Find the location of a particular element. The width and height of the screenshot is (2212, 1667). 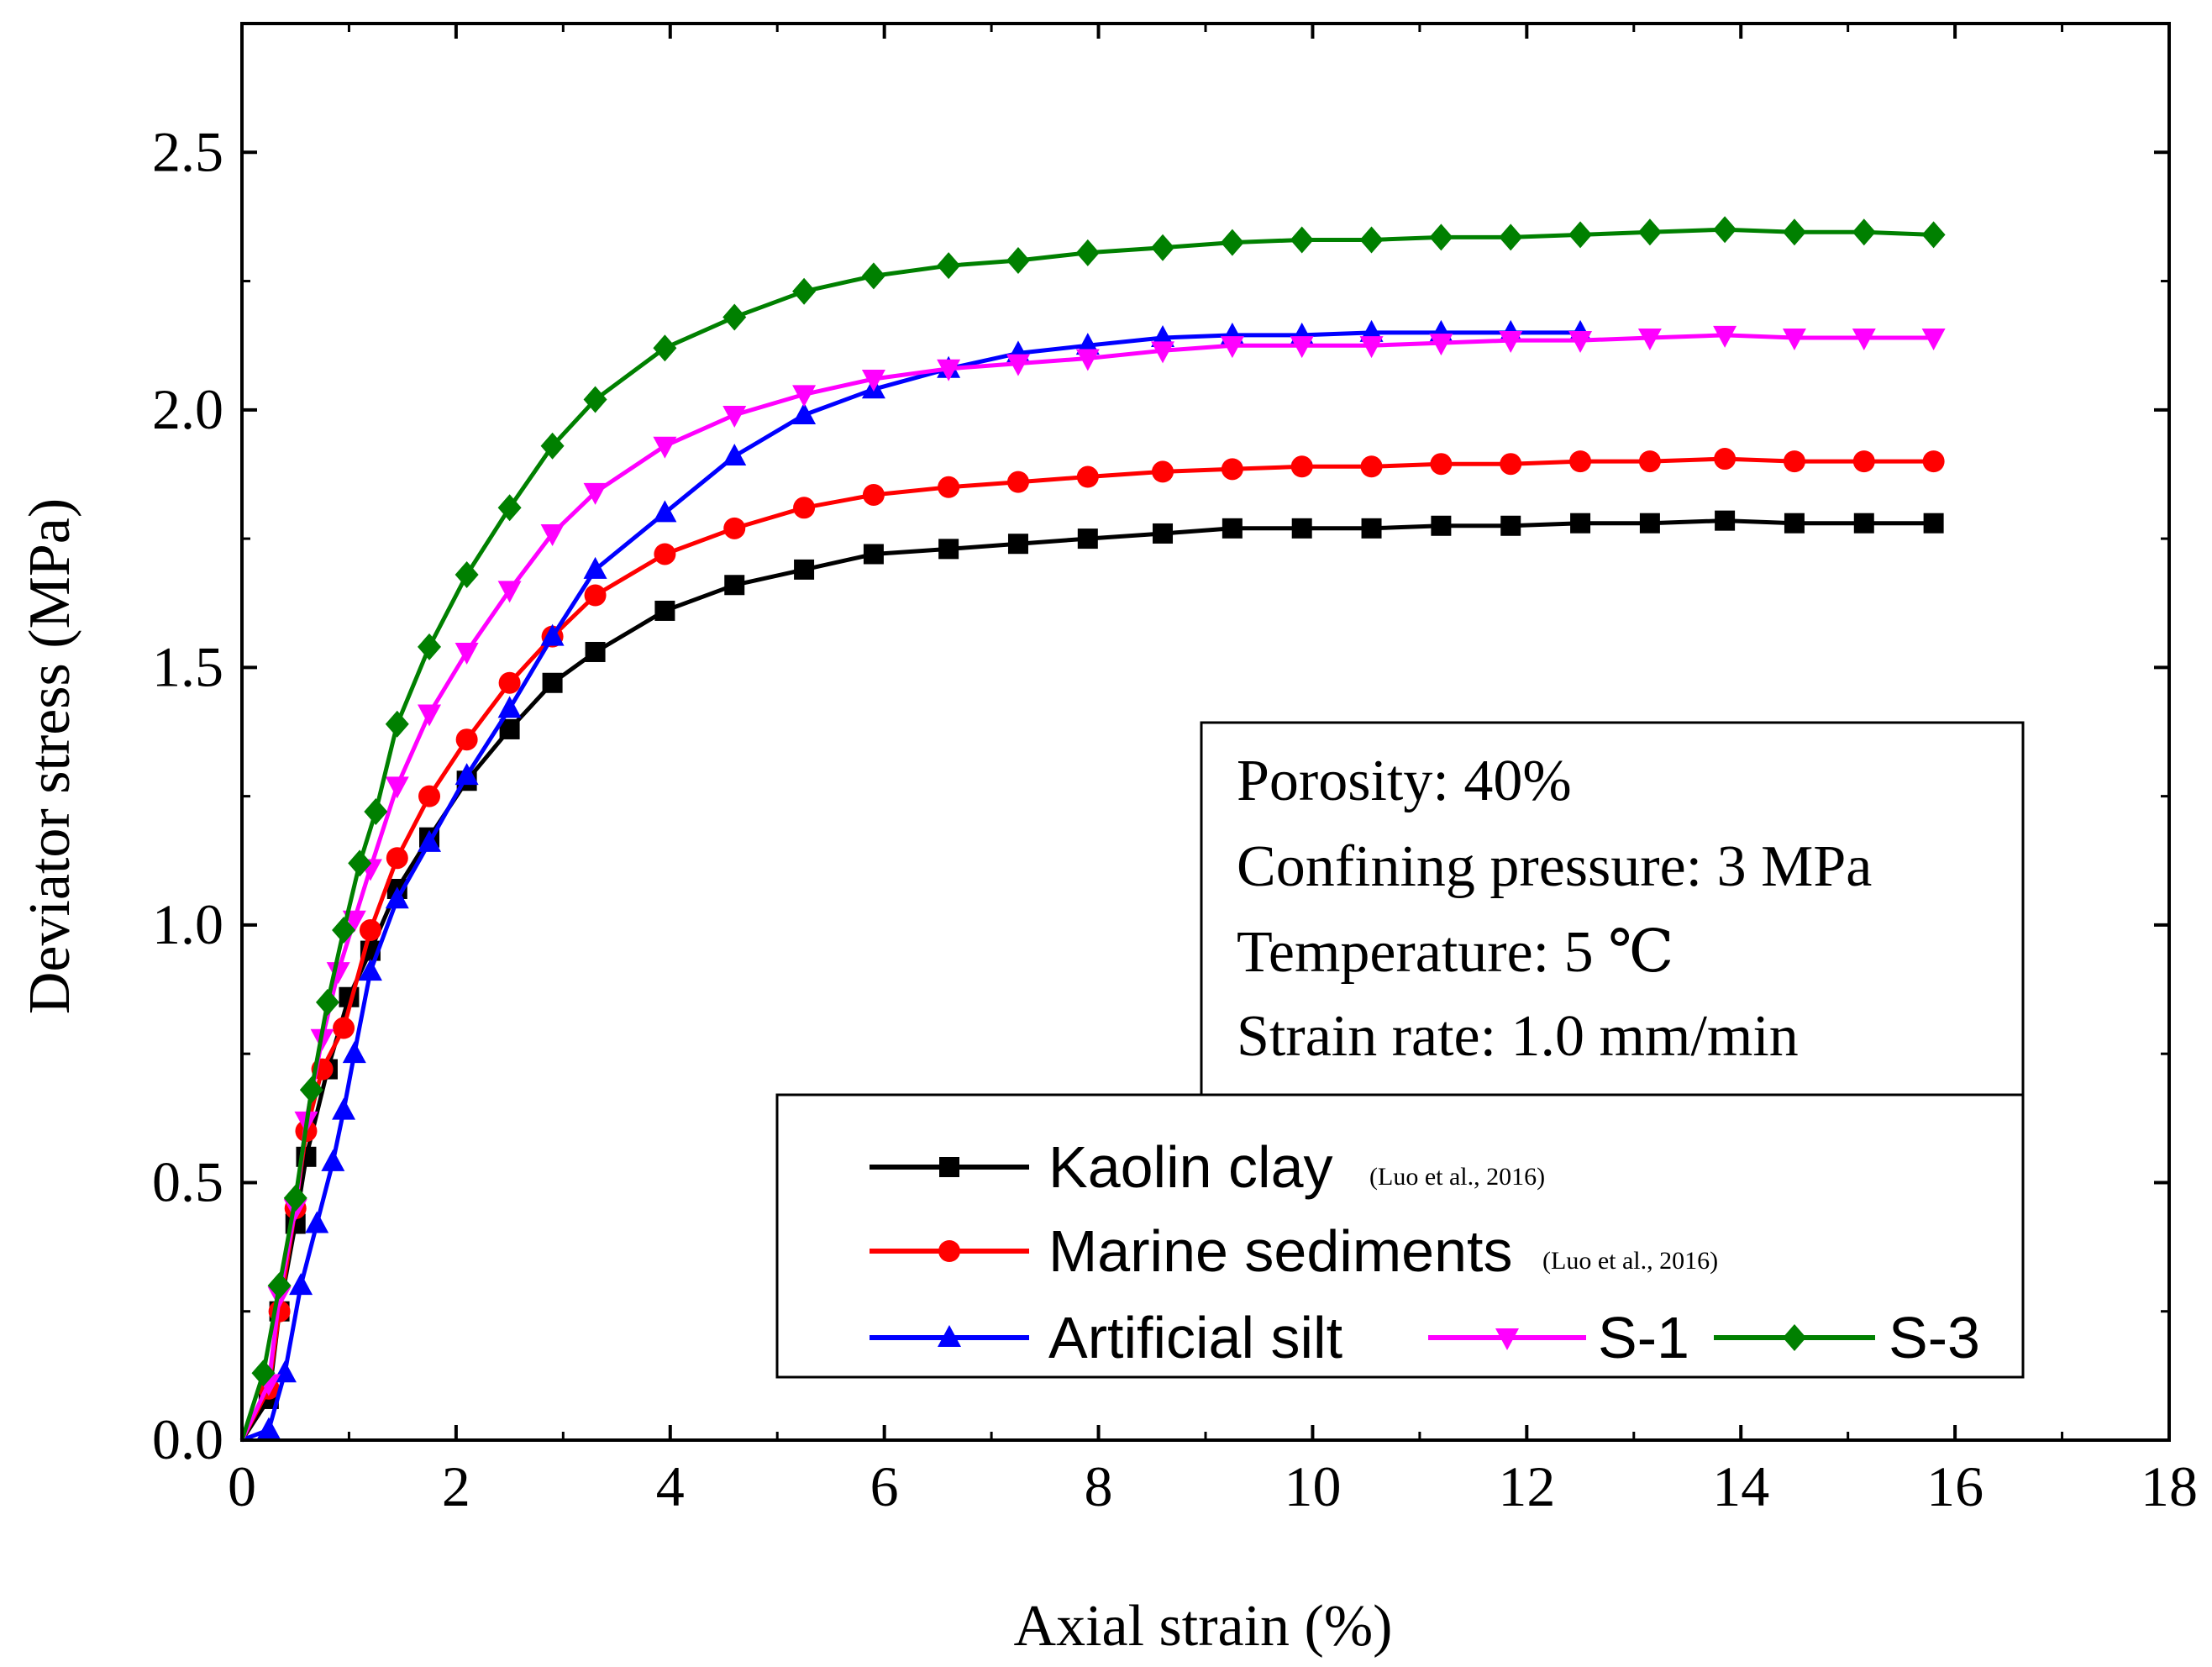

x-tick-label: 6 is located at coordinates (884, 1486).